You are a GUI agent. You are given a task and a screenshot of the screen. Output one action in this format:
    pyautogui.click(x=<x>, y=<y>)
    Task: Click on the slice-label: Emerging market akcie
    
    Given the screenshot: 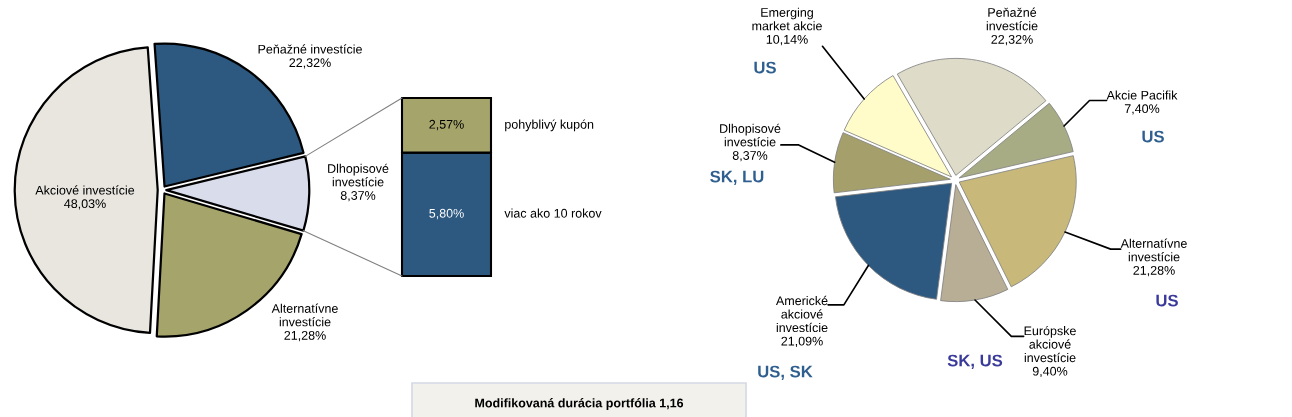 What is the action you would take?
    pyautogui.click(x=787, y=19)
    